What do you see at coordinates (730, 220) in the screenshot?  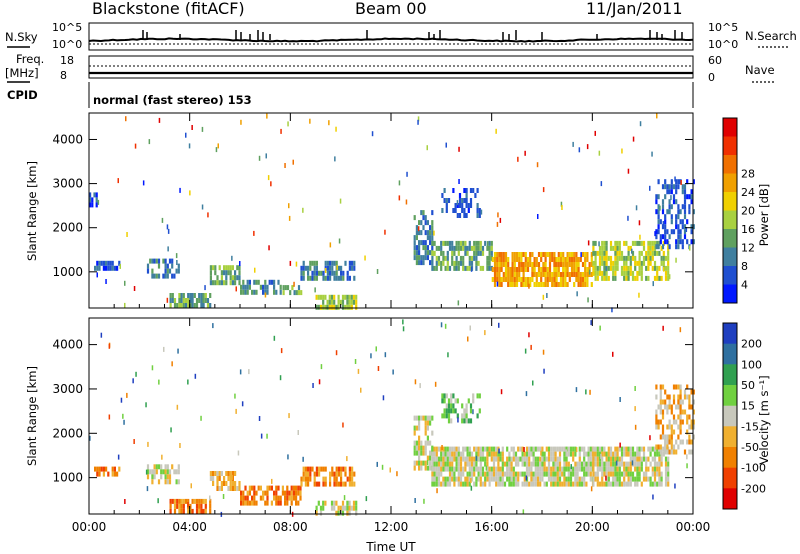 I see `power-colorbar-swatch` at bounding box center [730, 220].